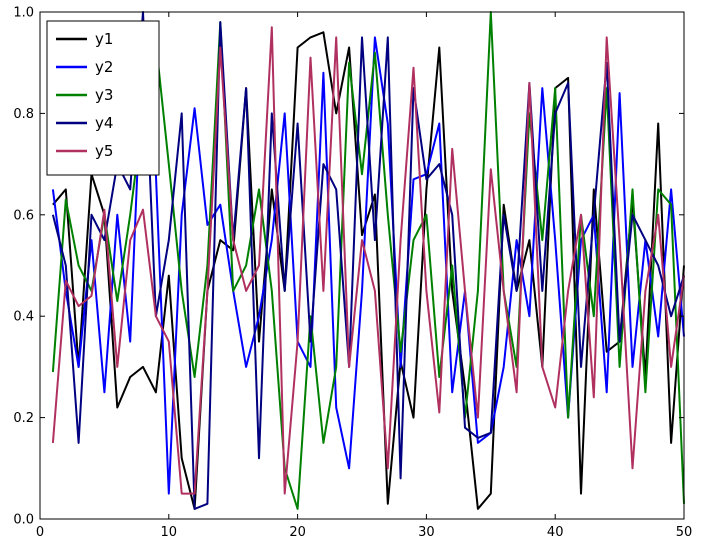 The width and height of the screenshot is (704, 548). What do you see at coordinates (23, 13) in the screenshot?
I see `y-tick-label: 1.0` at bounding box center [23, 13].